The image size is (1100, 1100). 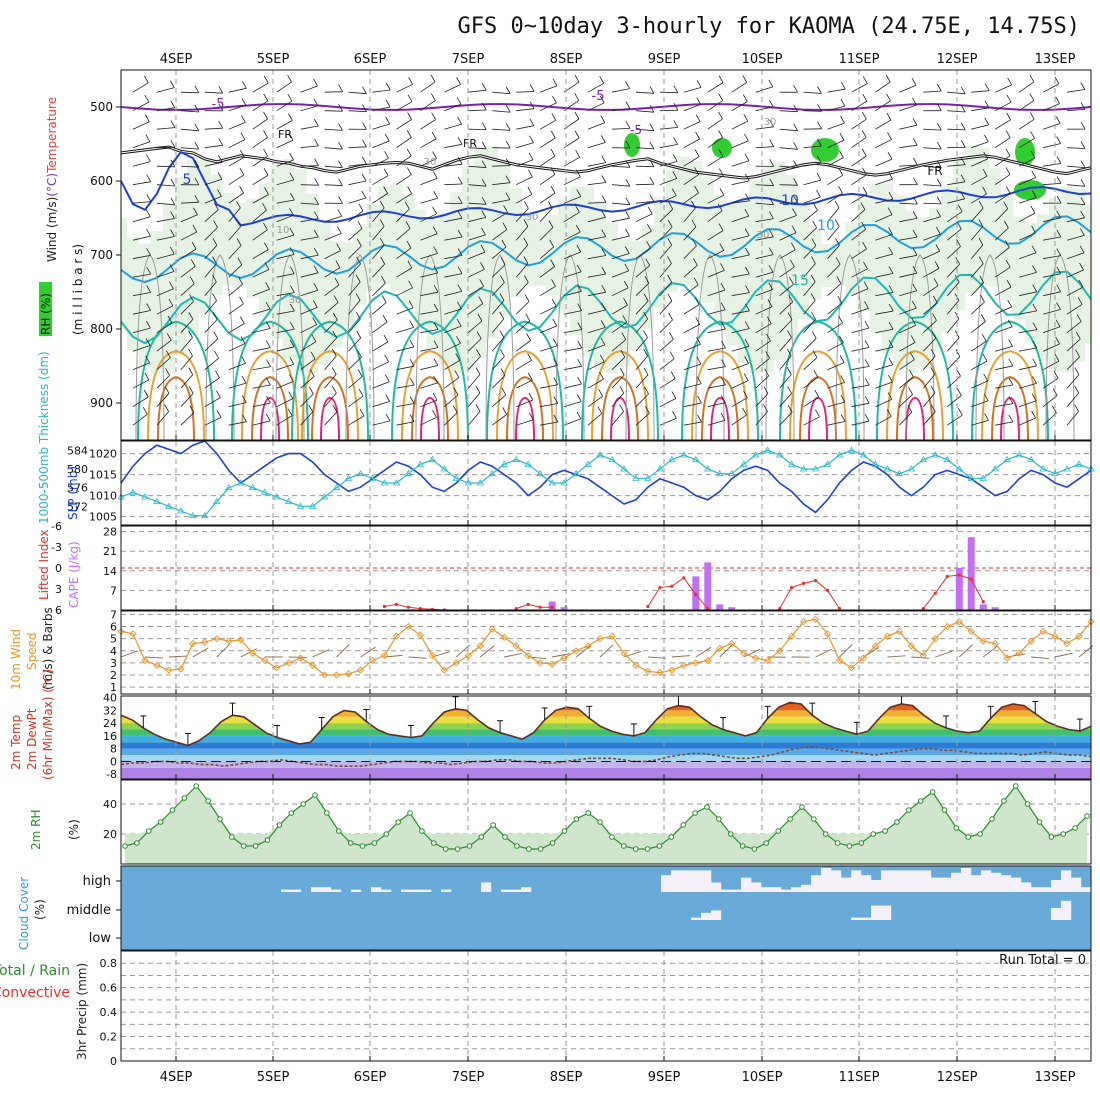 I want to click on wind10-barb, so click(x=965, y=651).